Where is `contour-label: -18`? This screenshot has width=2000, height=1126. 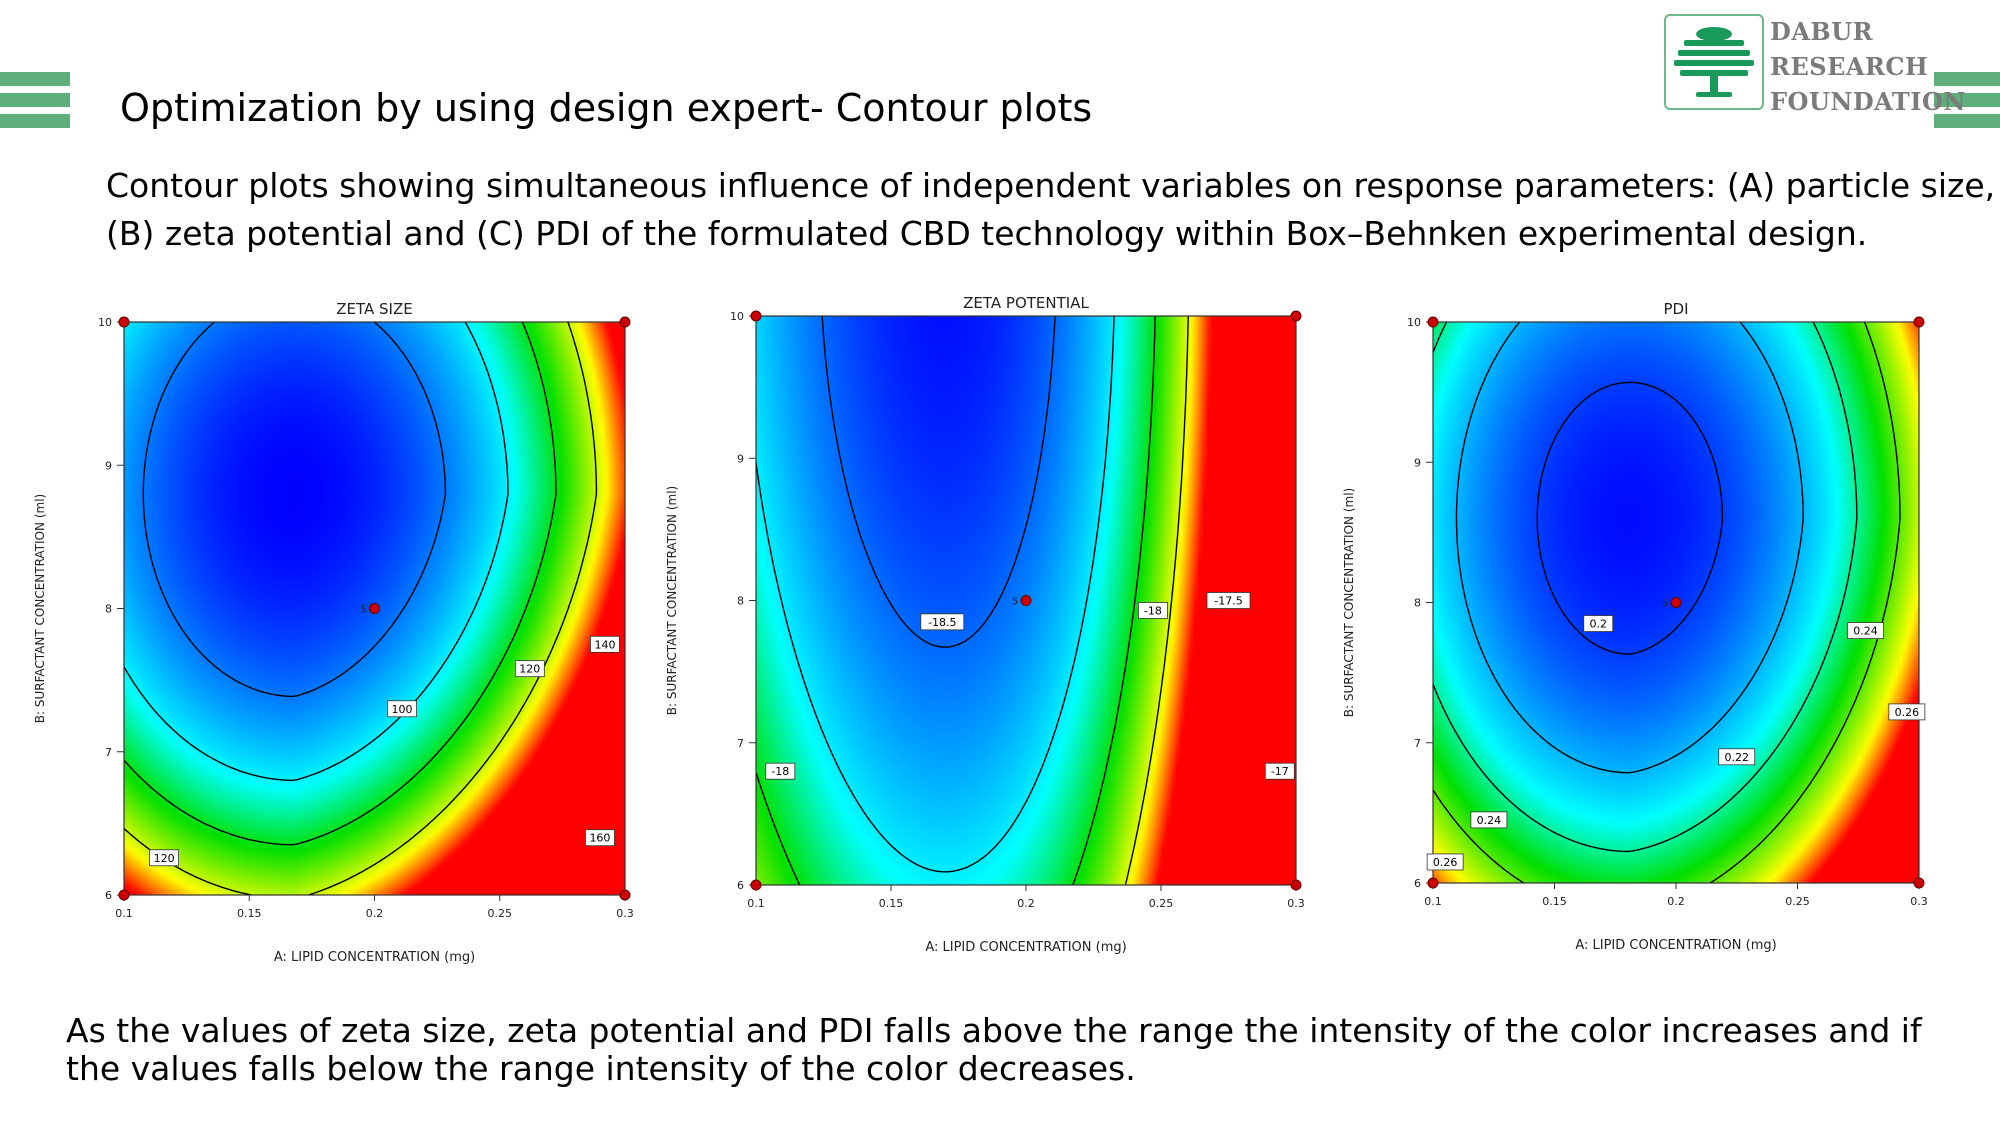 contour-label: -18 is located at coordinates (780, 771).